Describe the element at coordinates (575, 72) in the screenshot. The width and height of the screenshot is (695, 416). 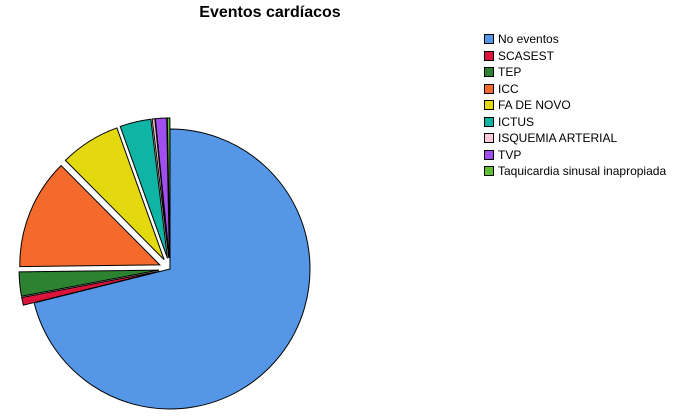
I see `legend-item: TEP` at that location.